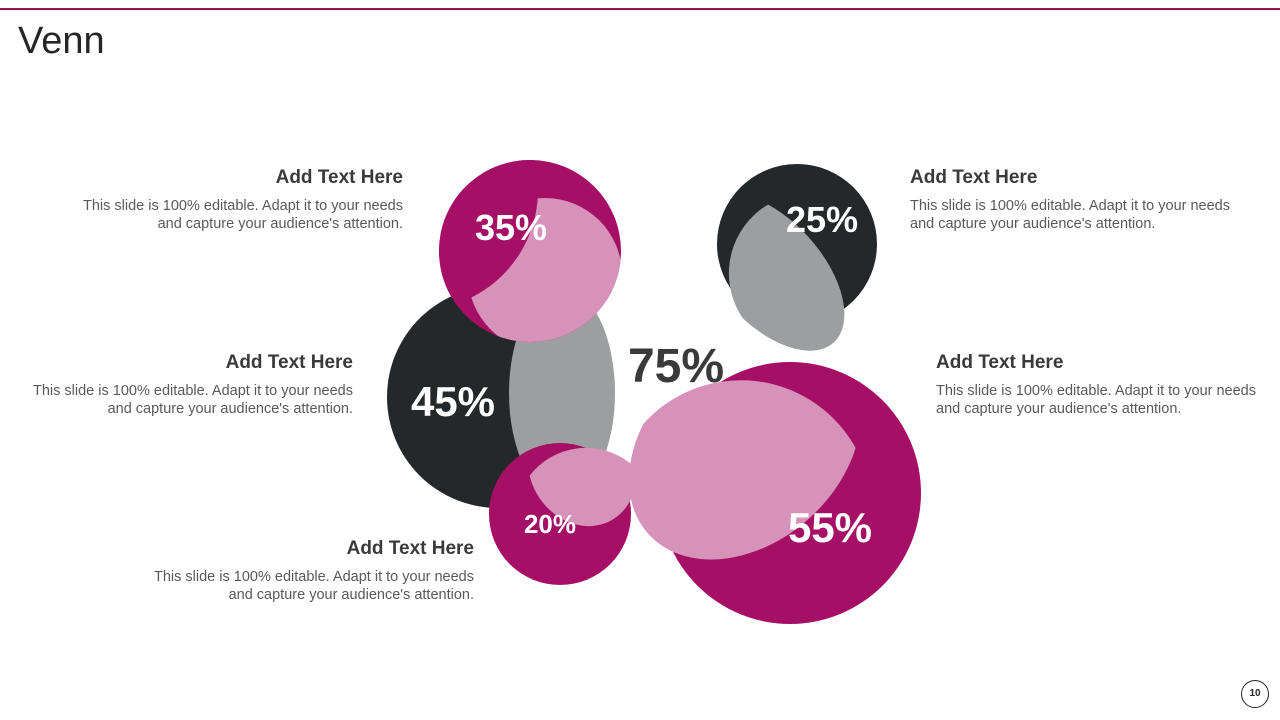 This screenshot has height=720, width=1280. I want to click on label-55: 55%, so click(830, 527).